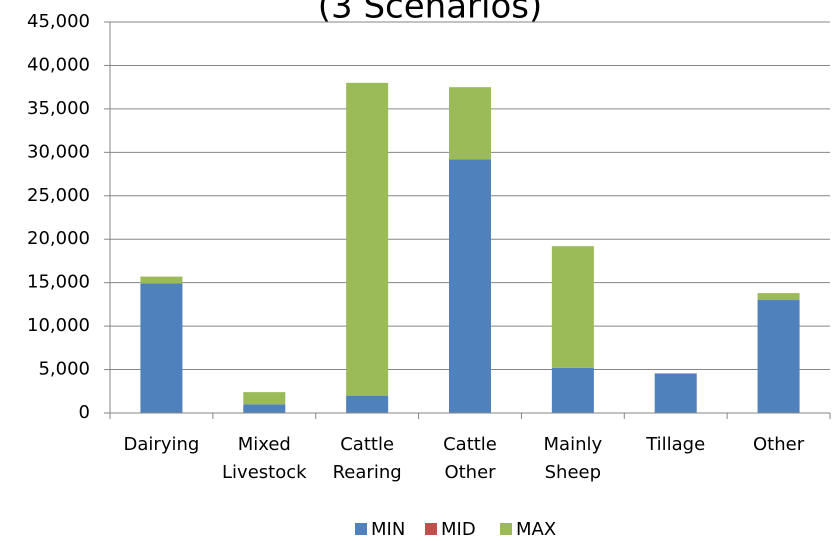 The height and width of the screenshot is (541, 833). What do you see at coordinates (367, 458) in the screenshot?
I see `x-tick-label: Cattle Rearing` at bounding box center [367, 458].